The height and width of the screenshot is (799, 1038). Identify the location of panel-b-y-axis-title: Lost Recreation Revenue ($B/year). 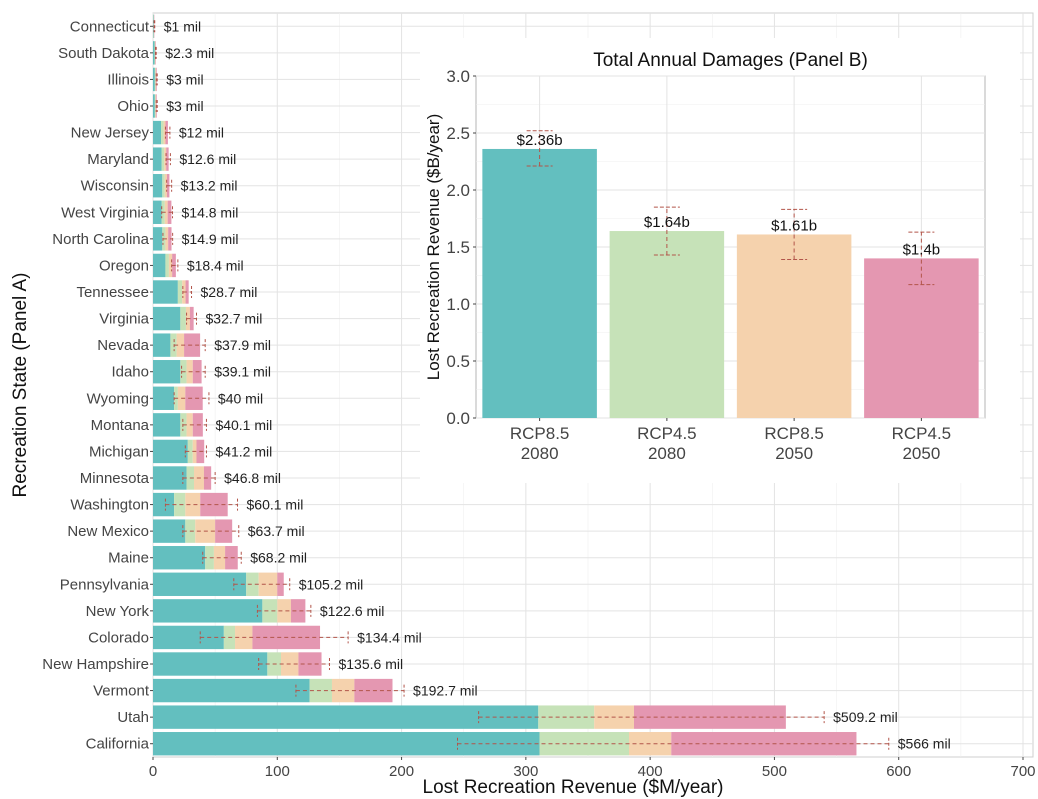
(433, 247).